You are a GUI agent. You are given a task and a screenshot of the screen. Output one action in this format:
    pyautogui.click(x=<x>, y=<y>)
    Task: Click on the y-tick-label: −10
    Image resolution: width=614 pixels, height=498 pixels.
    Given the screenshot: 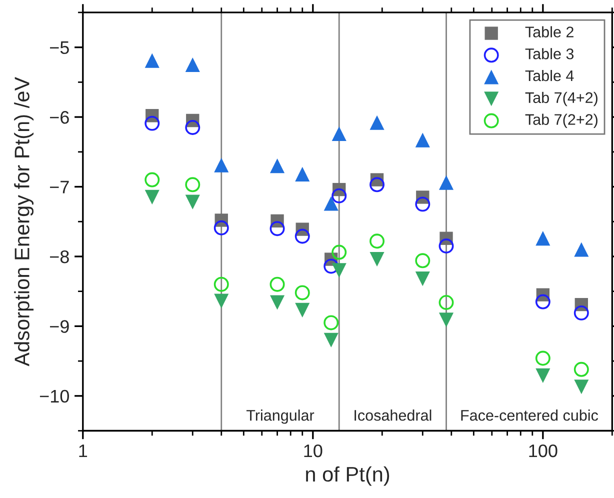 What is the action you would take?
    pyautogui.click(x=54, y=396)
    